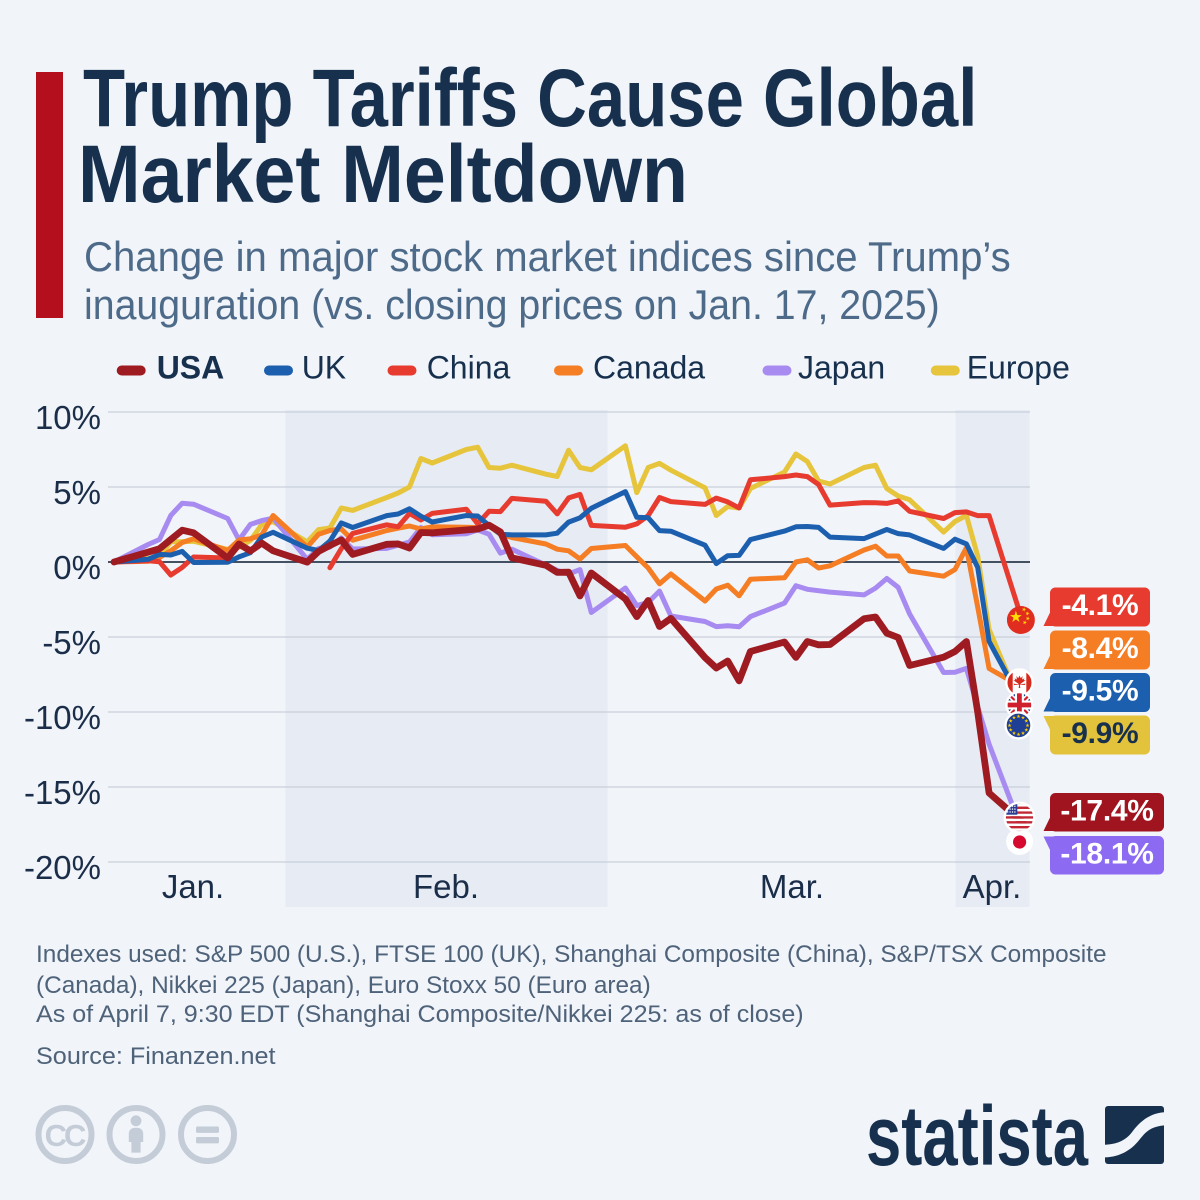 The height and width of the screenshot is (1200, 1200). What do you see at coordinates (324, 368) in the screenshot?
I see `svg-text: UK` at bounding box center [324, 368].